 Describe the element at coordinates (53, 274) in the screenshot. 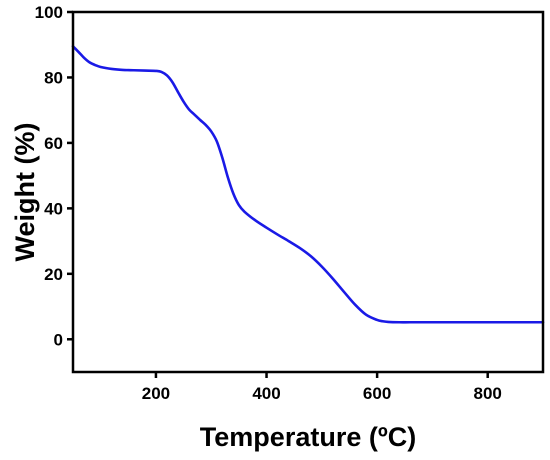

I see `y-tick-label: 20` at that location.